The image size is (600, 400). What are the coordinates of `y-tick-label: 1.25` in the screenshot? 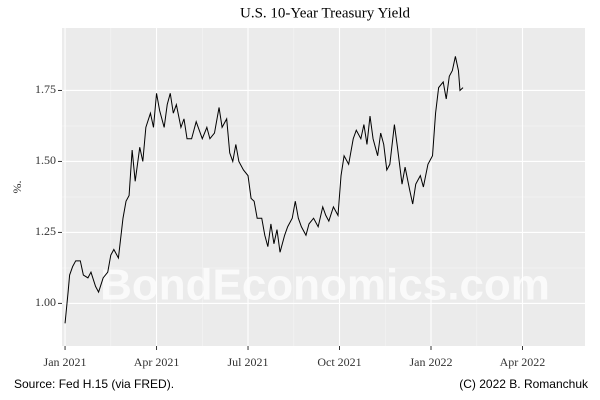 It's located at (45, 231).